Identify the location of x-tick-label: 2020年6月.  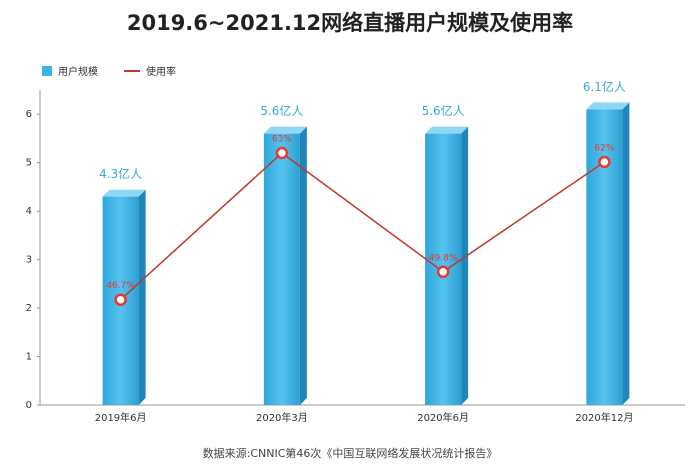
(443, 417).